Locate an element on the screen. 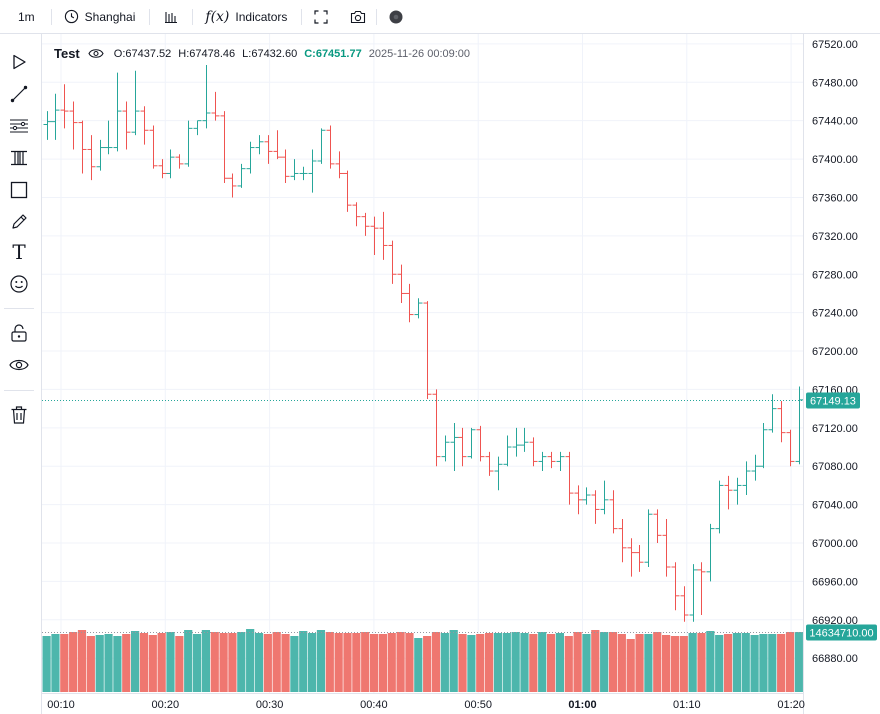  last-price-badge: 67149.13 is located at coordinates (833, 400).